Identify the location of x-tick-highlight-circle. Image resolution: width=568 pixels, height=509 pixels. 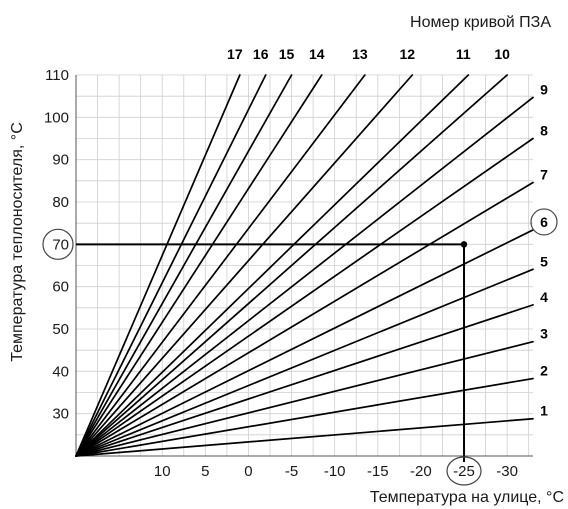
(464, 471).